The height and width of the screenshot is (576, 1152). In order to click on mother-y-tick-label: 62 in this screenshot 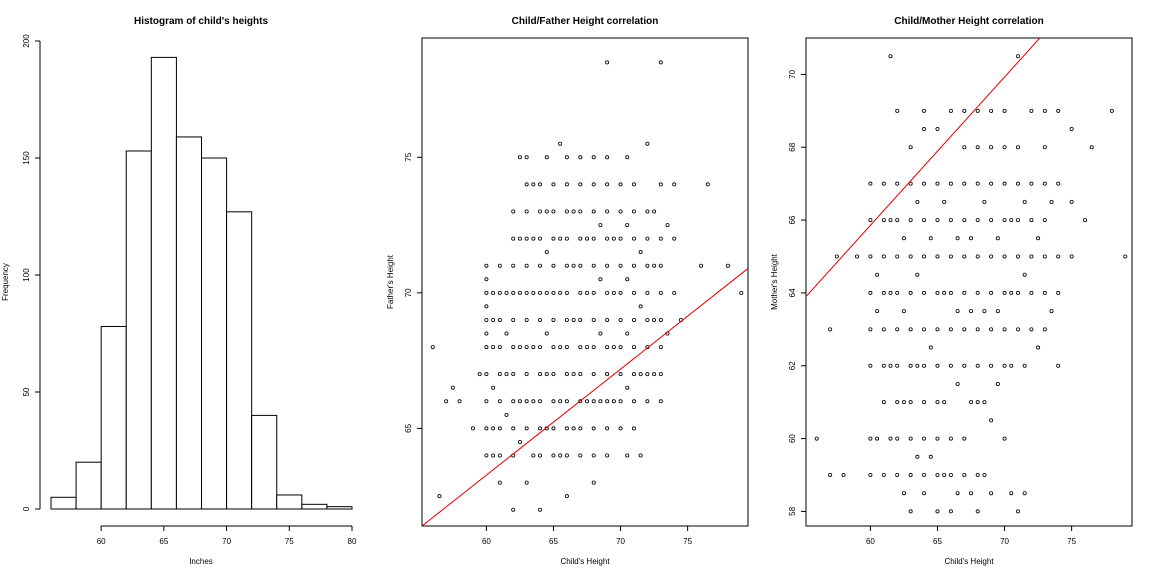, I will do `click(792, 365)`.